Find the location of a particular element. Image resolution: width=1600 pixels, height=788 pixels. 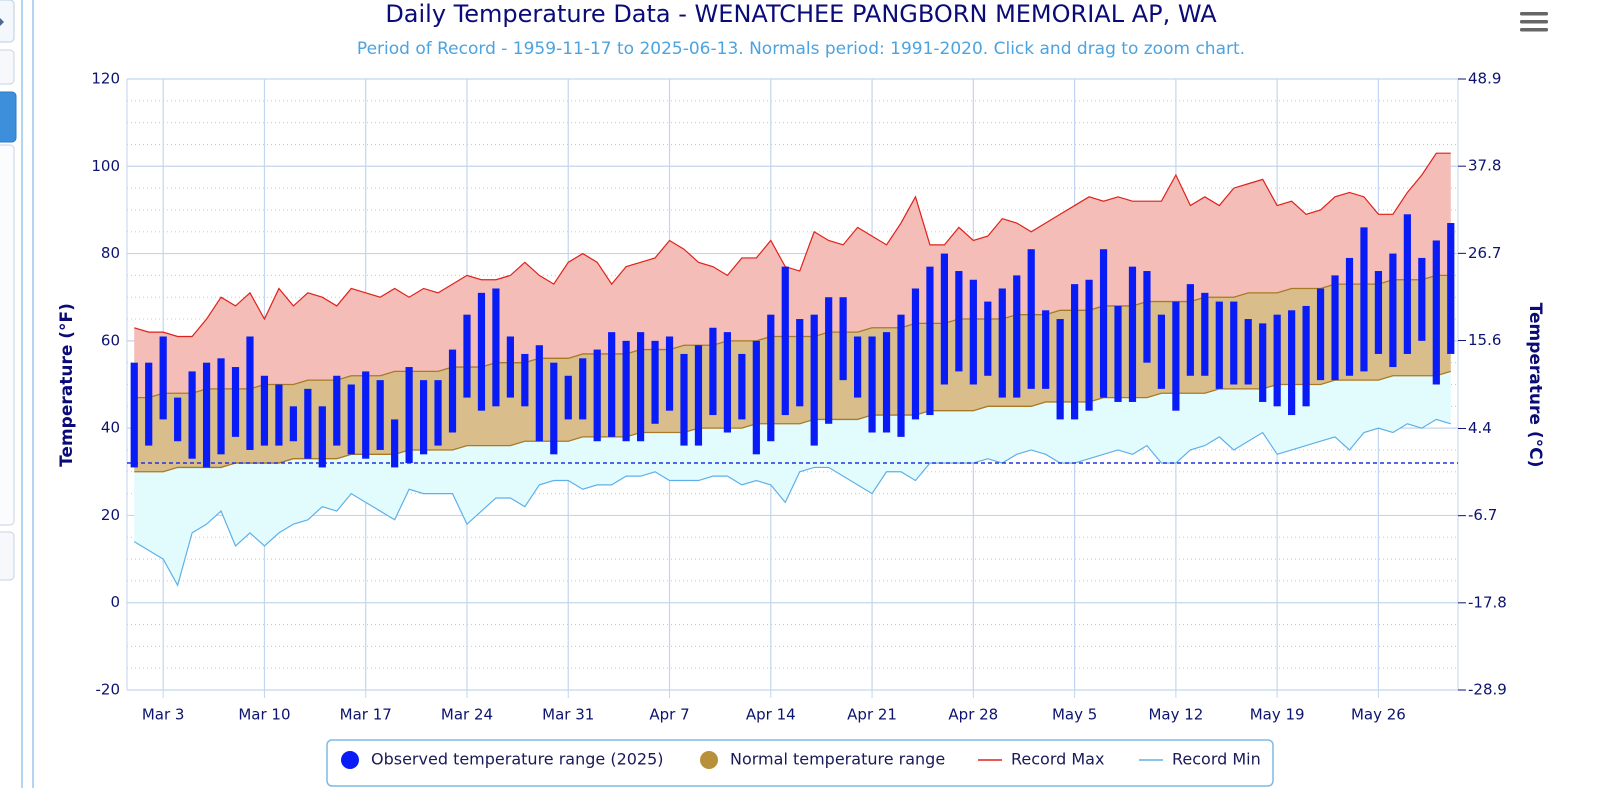

x-tick-label: May 19 is located at coordinates (1277, 715).